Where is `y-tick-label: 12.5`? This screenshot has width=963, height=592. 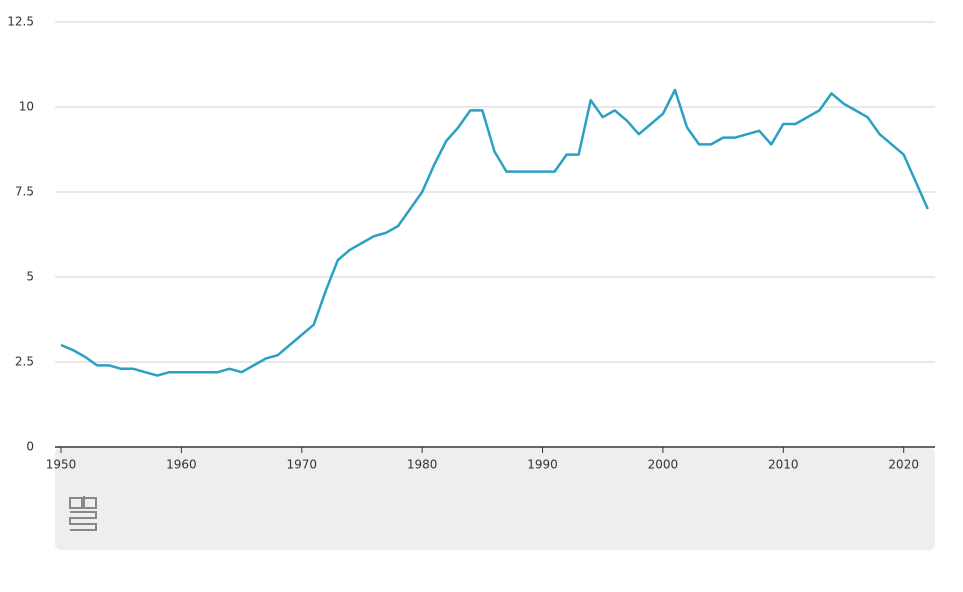 y-tick-label: 12.5 is located at coordinates (20, 22).